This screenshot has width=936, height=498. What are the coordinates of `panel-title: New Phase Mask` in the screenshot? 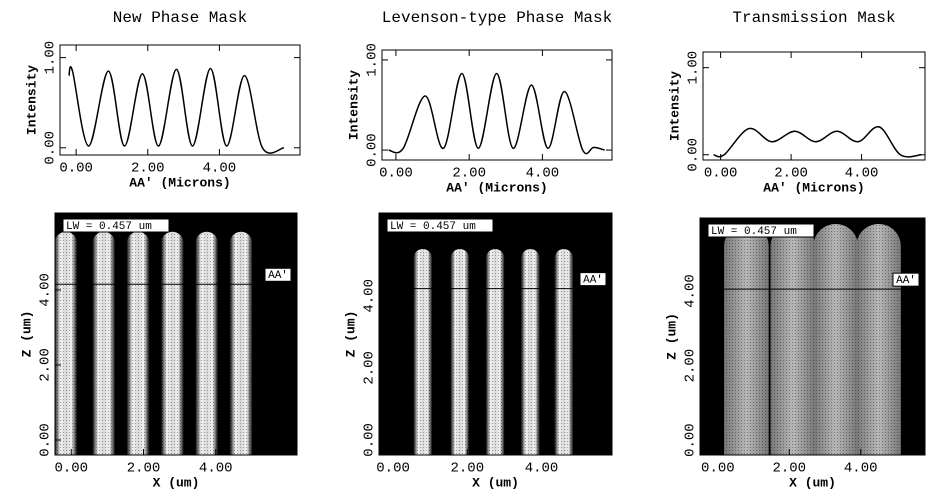 It's located at (180, 18).